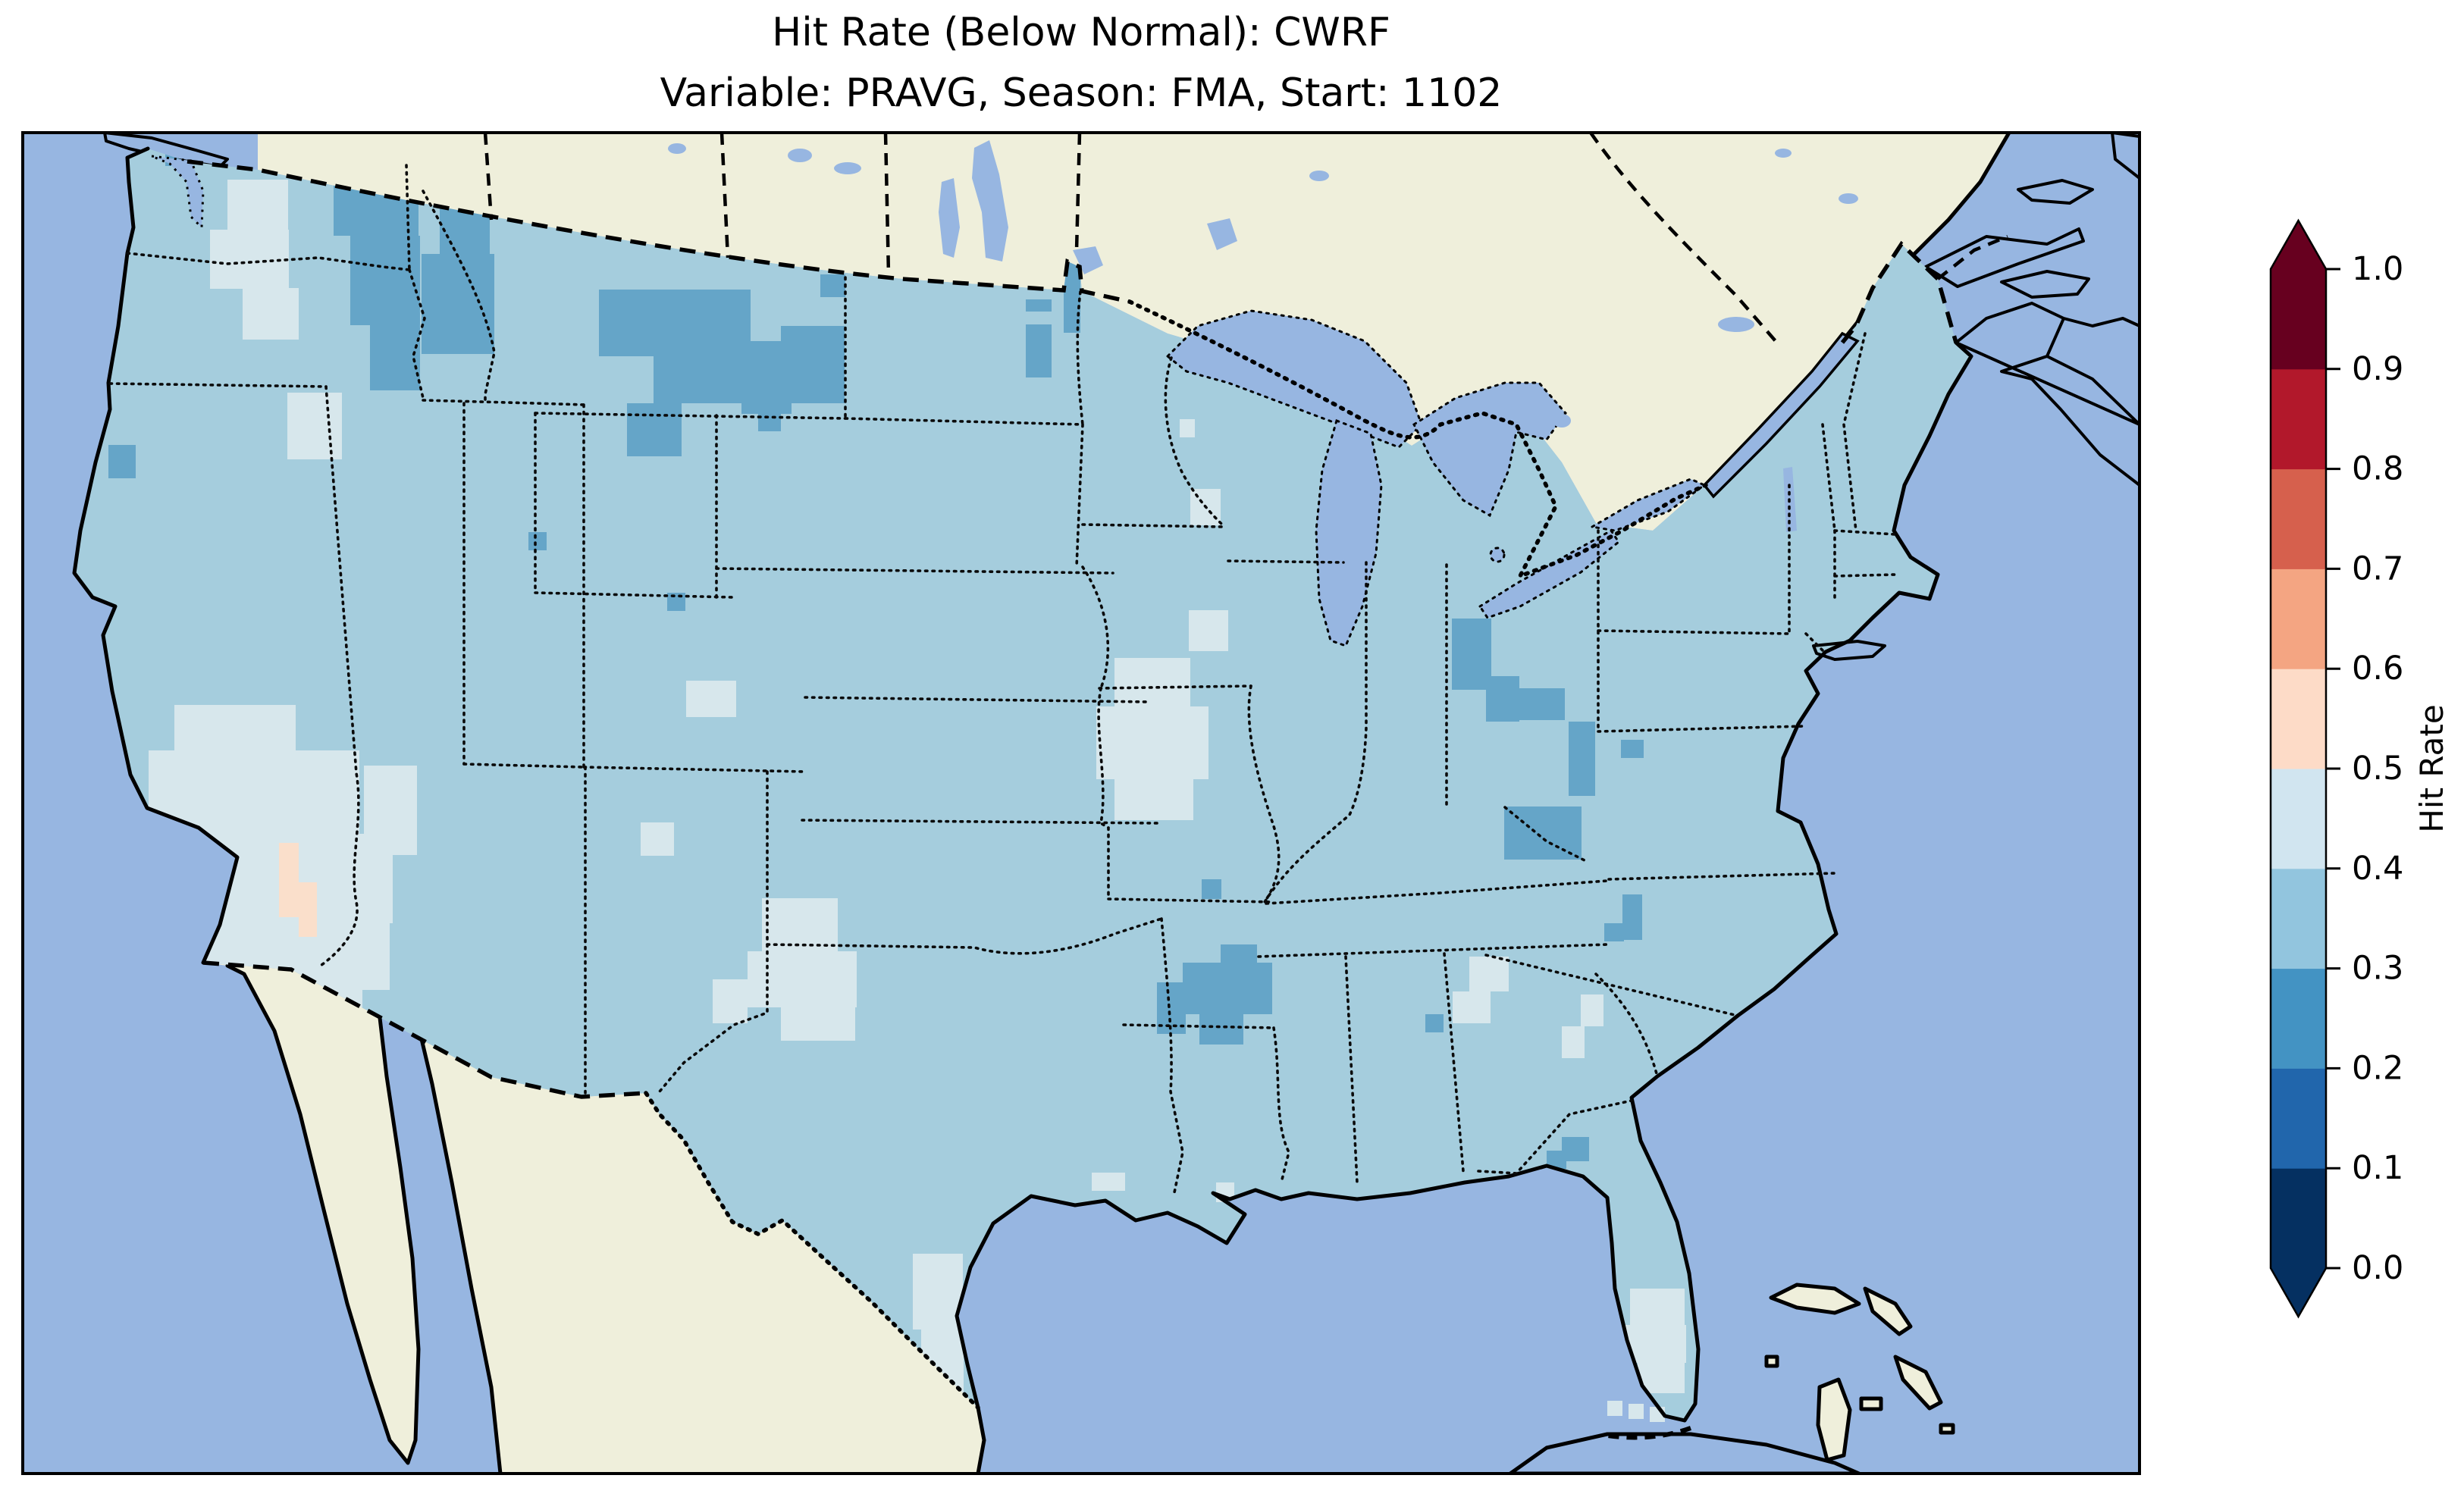 This screenshot has width=2464, height=1494. What do you see at coordinates (2336, 768) in the screenshot?
I see `colorbar: 0.0 0.1 0.2 0.3 0.4 0.5 0.6 0.7 0.8 0.9 1.0` at bounding box center [2336, 768].